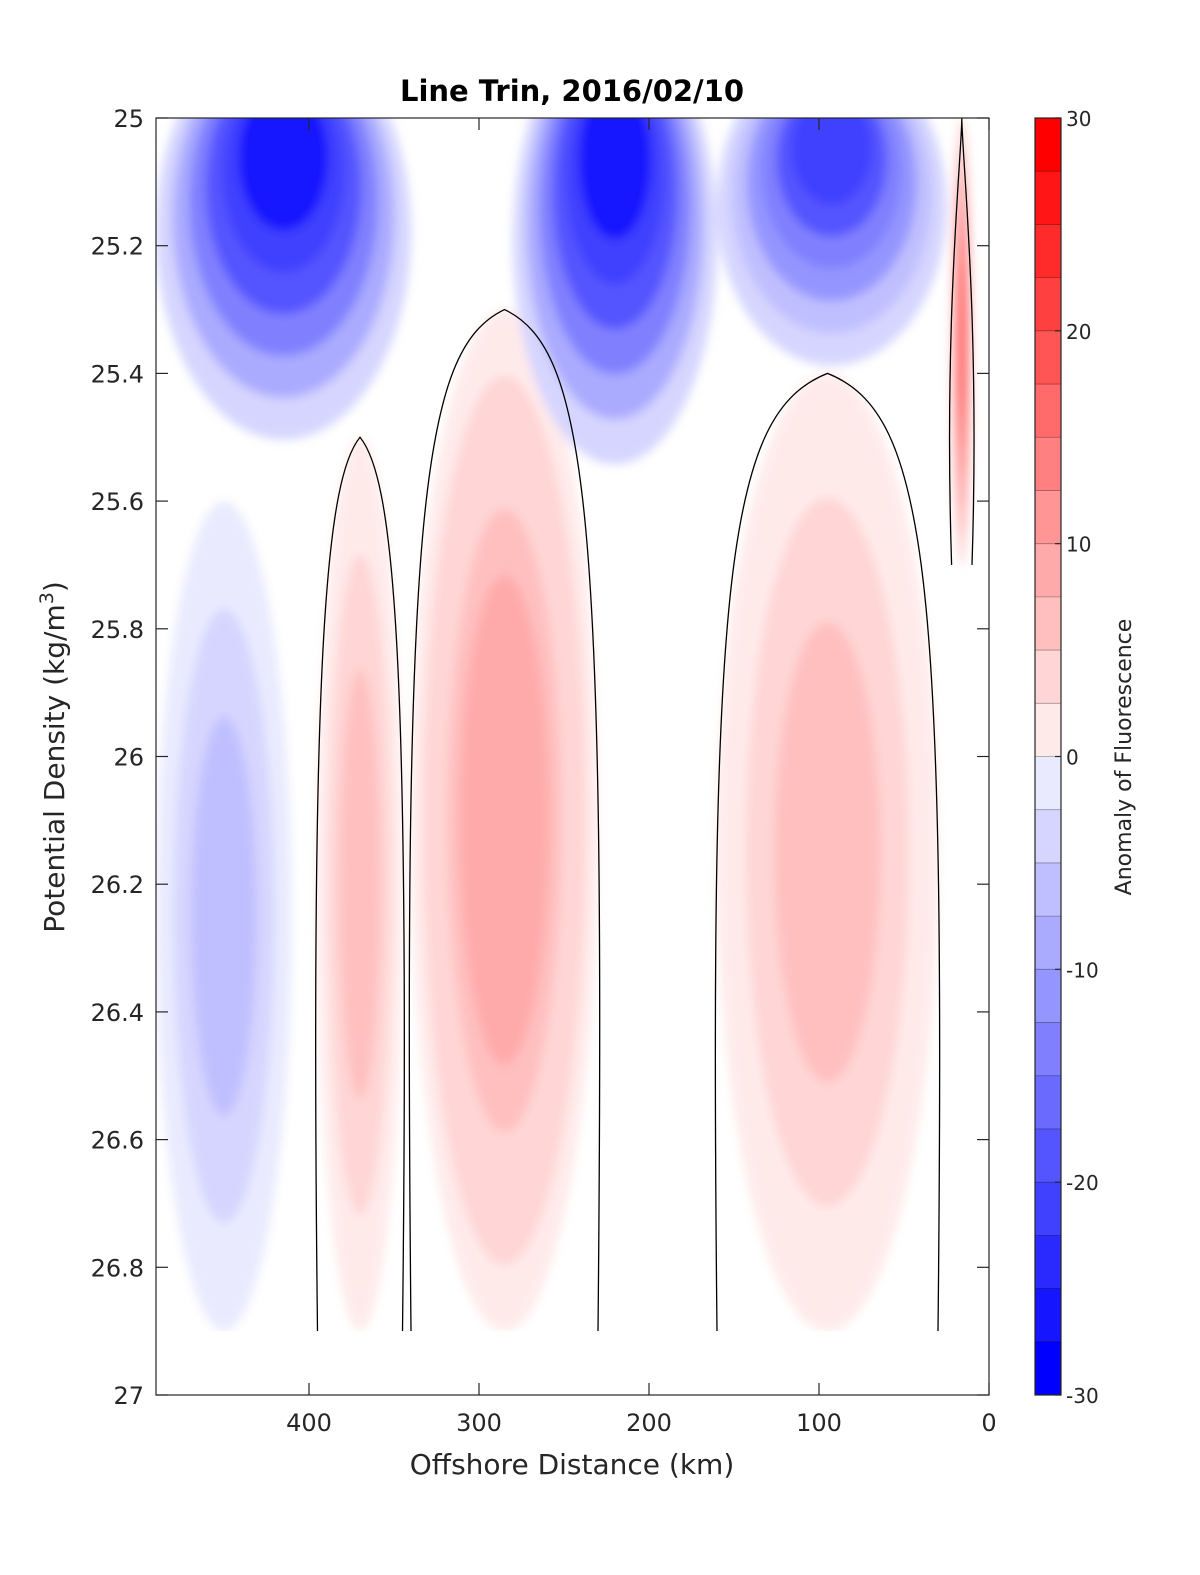  Describe the element at coordinates (117, 1268) in the screenshot. I see `y-tick-label: 26.8` at that location.